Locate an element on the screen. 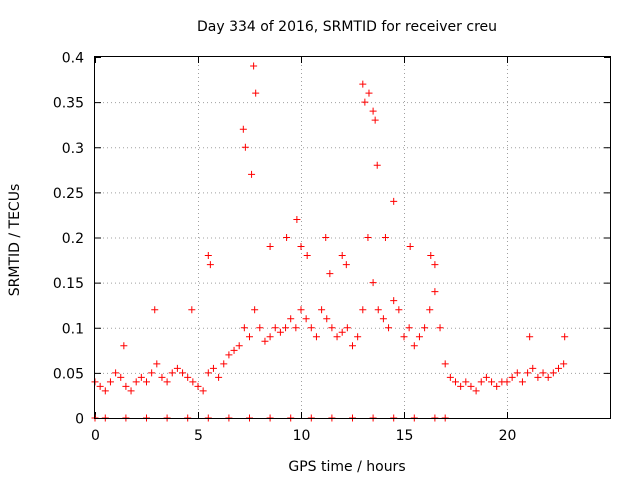 The width and height of the screenshot is (640, 480). y-tick-label: 0.05 is located at coordinates (68, 374).